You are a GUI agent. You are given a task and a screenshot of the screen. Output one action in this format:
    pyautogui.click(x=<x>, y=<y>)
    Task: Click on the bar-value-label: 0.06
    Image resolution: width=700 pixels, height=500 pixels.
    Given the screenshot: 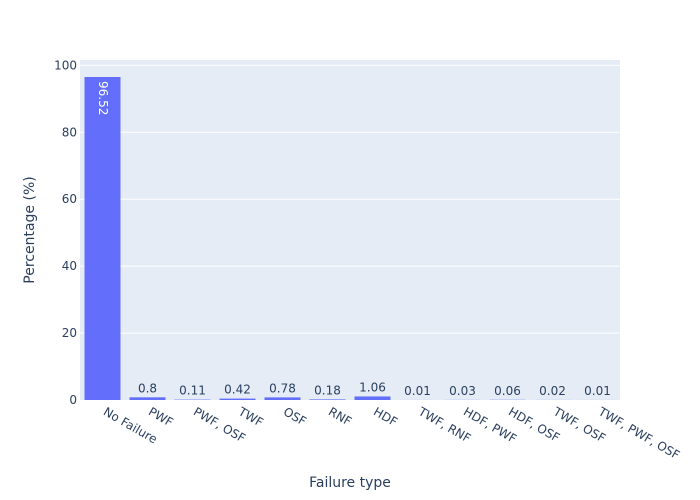 What is the action you would take?
    pyautogui.click(x=507, y=391)
    